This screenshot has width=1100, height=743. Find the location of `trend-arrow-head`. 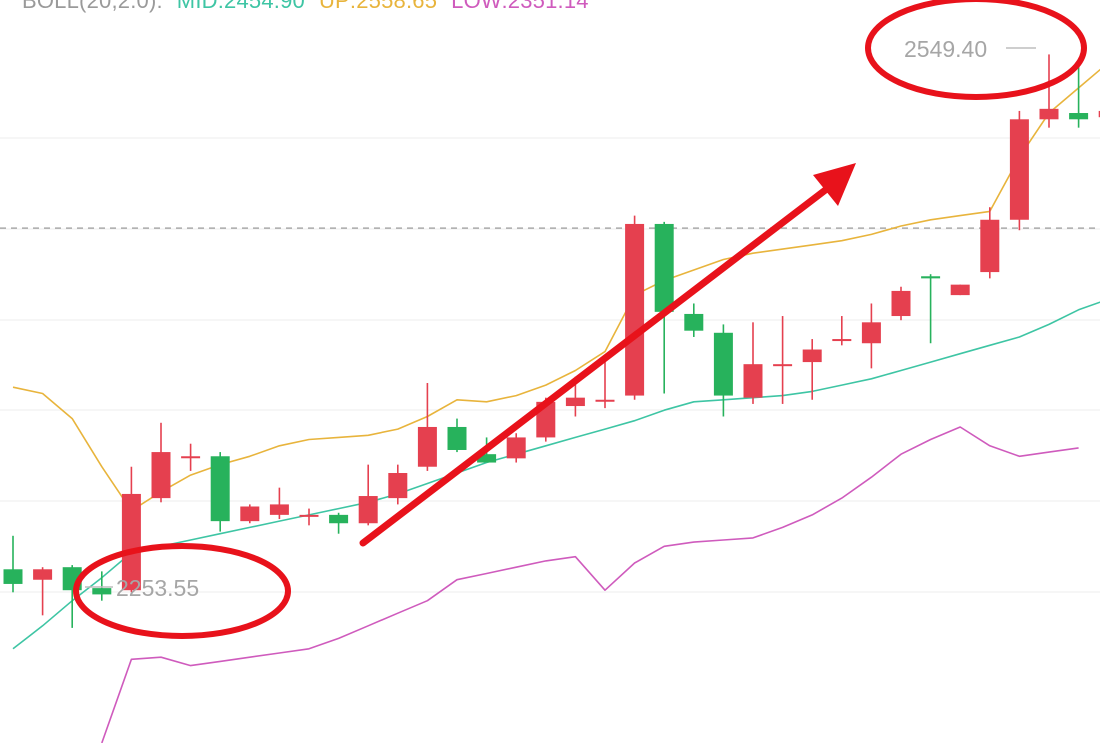

trend-arrow-head is located at coordinates (834, 184).